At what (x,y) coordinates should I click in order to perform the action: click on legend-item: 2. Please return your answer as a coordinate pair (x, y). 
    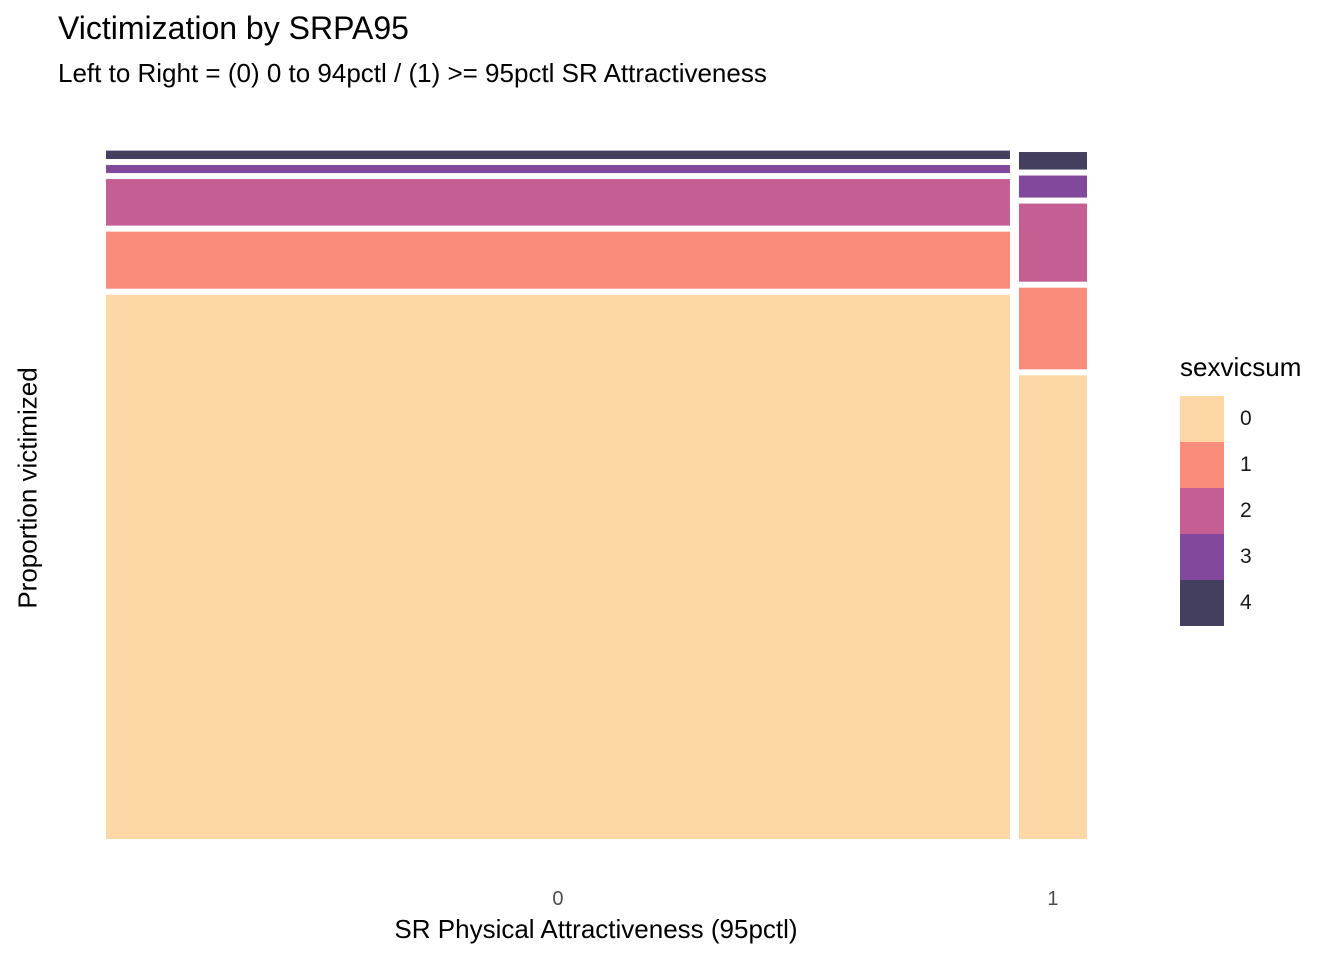
    Looking at the image, I should click on (1216, 511).